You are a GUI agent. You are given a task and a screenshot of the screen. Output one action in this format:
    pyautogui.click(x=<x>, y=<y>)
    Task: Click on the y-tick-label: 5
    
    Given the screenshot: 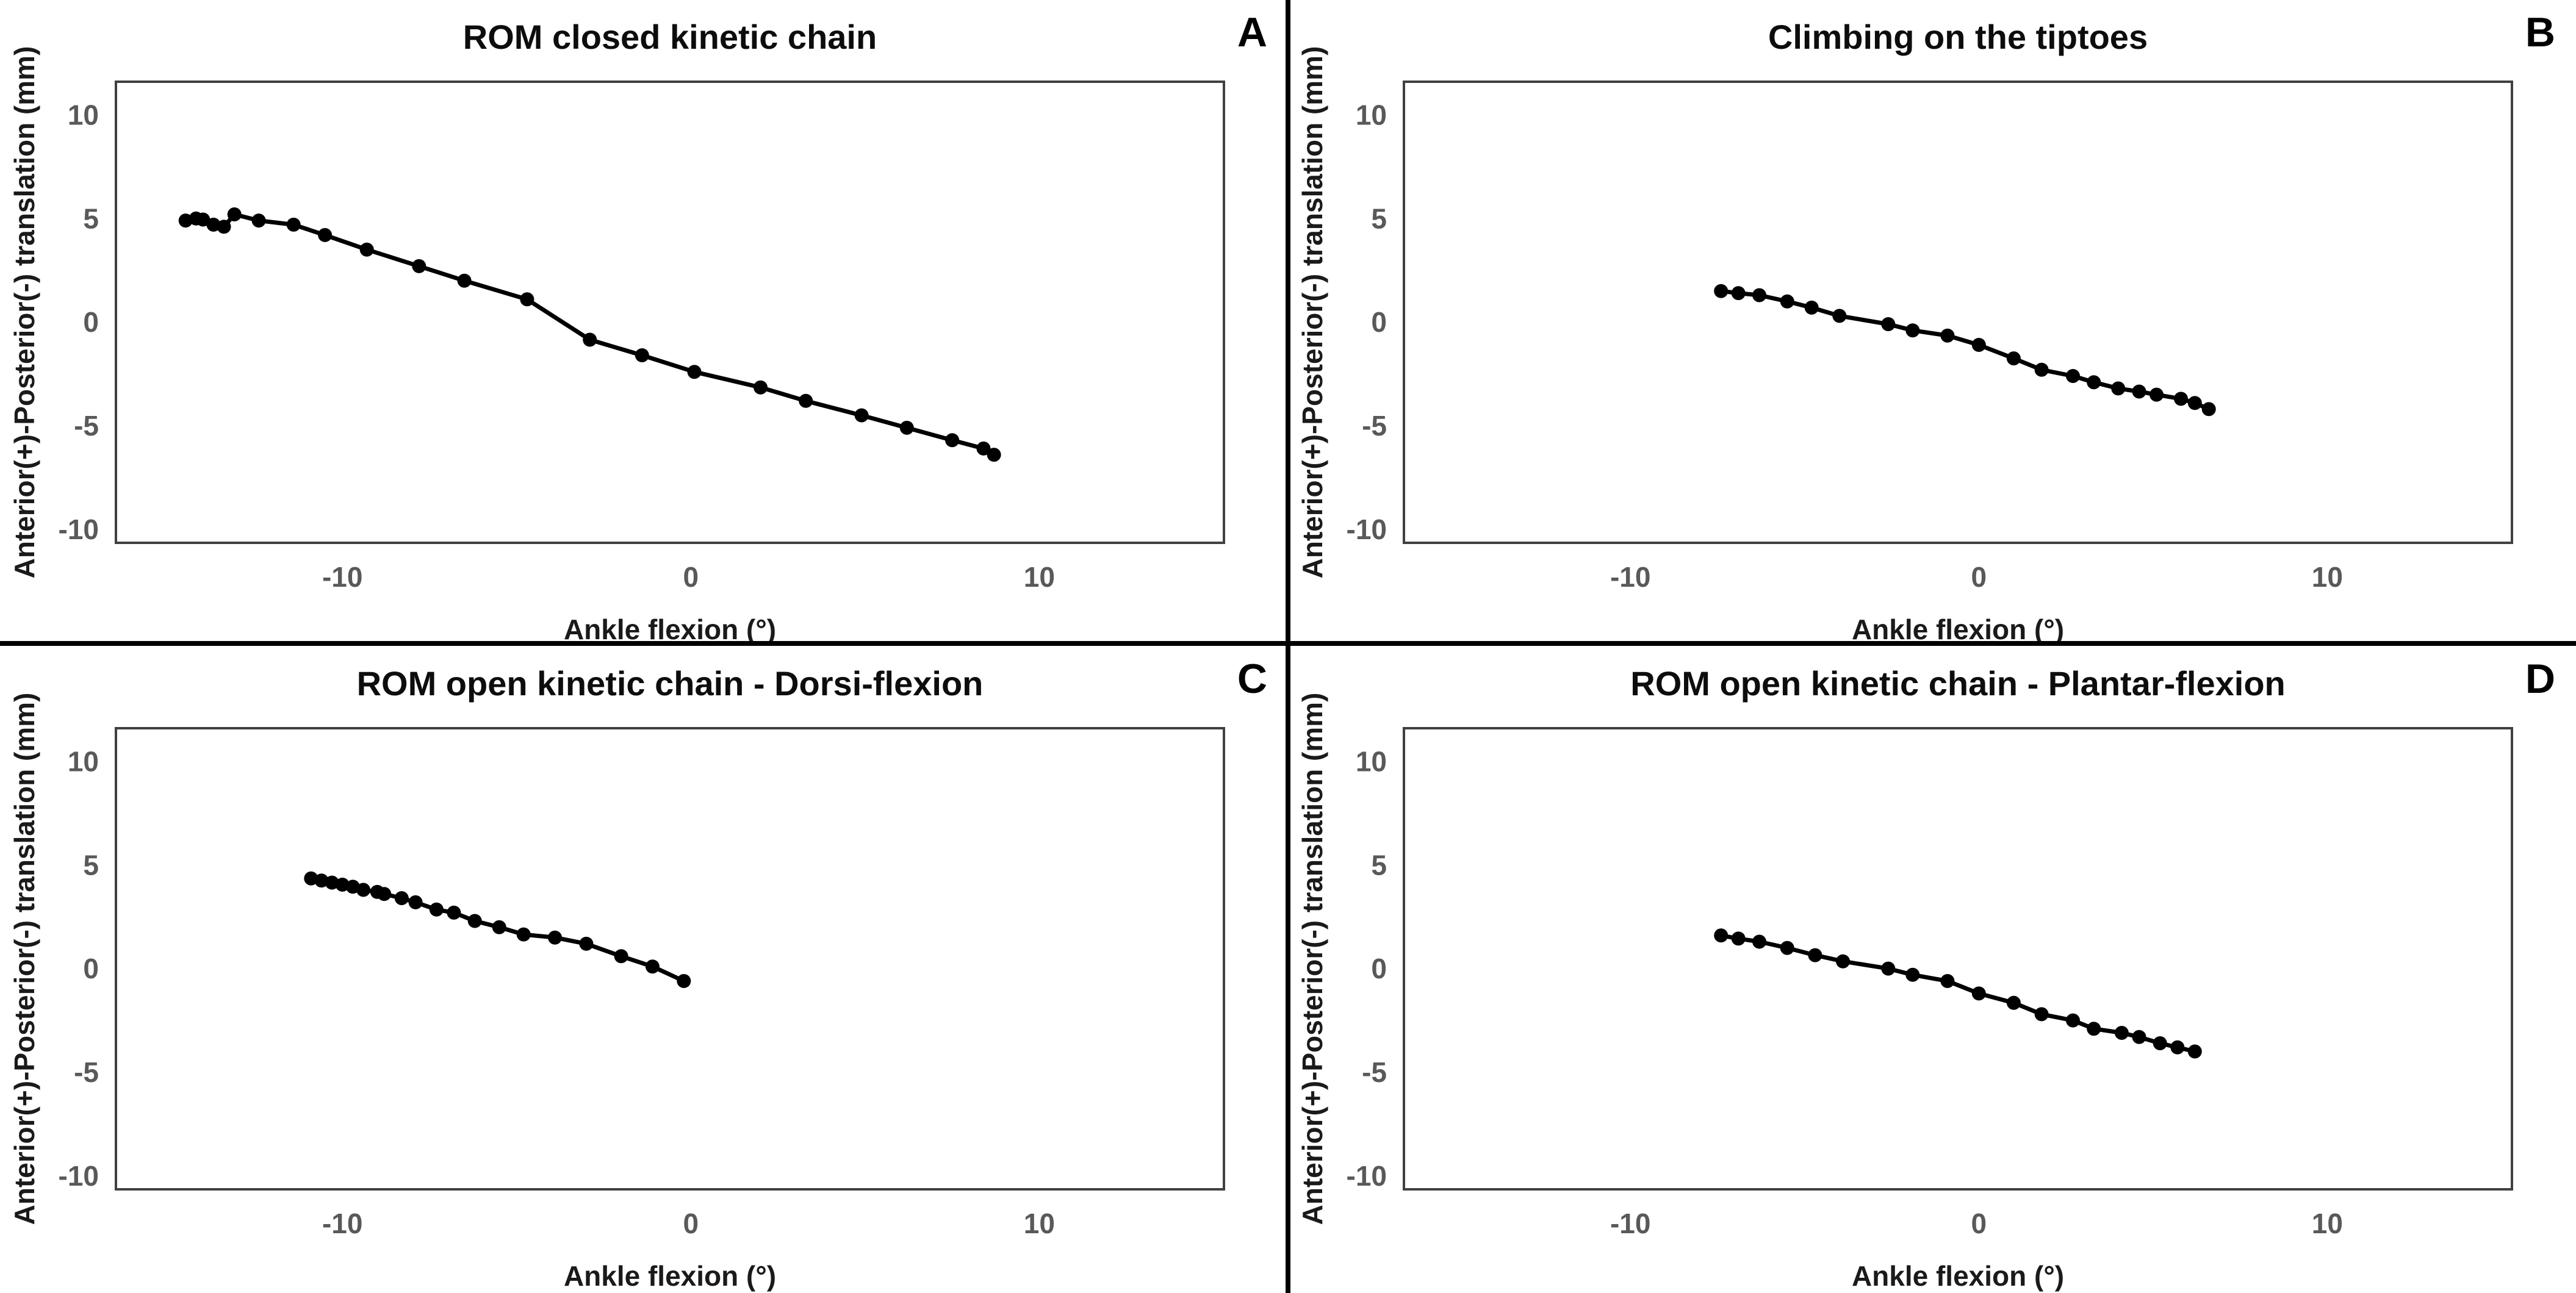 What is the action you would take?
    pyautogui.click(x=91, y=865)
    